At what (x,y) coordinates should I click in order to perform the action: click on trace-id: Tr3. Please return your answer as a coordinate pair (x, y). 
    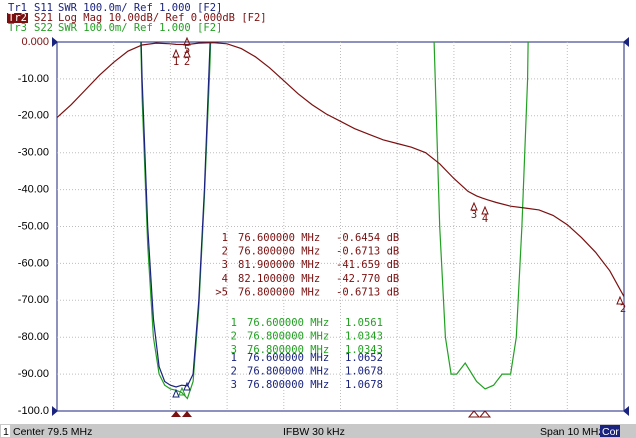
    Looking at the image, I should click on (17, 28).